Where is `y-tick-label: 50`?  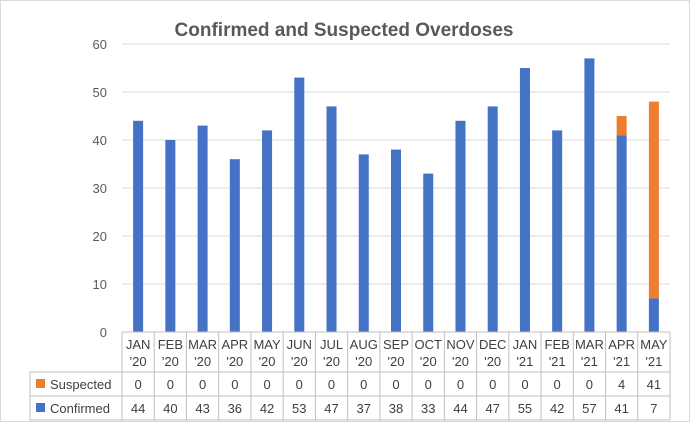
y-tick-label: 50 is located at coordinates (100, 92).